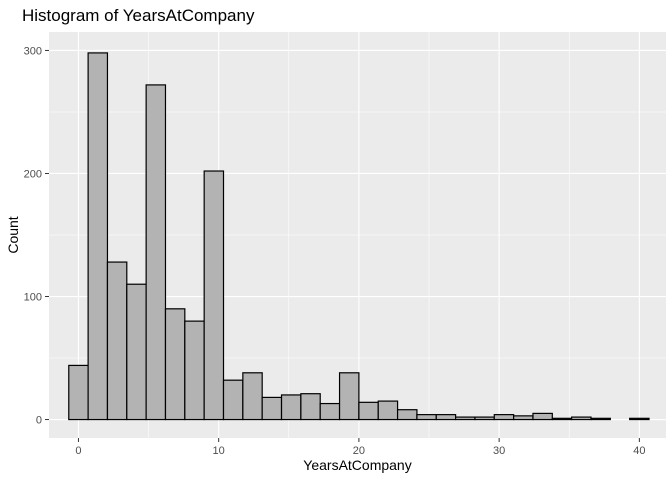 The image size is (672, 480). Describe the element at coordinates (78, 451) in the screenshot. I see `x-tick-label: 0` at that location.